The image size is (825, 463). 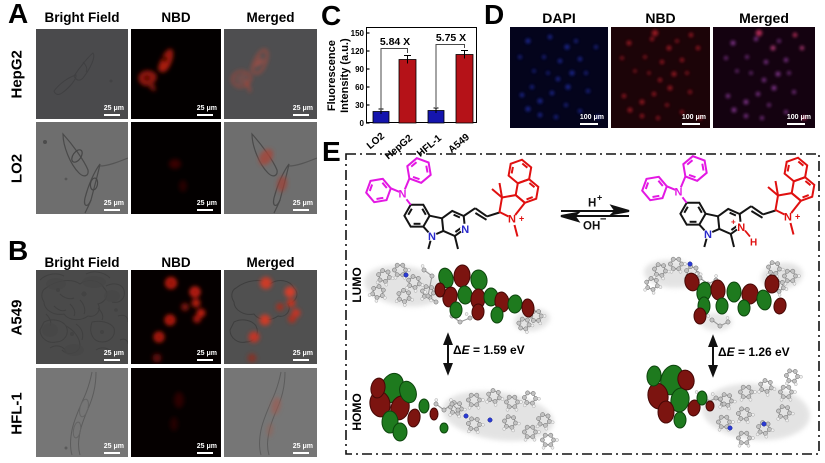 What do you see at coordinates (358, 33) in the screenshot?
I see `svg-text: 150` at bounding box center [358, 33].